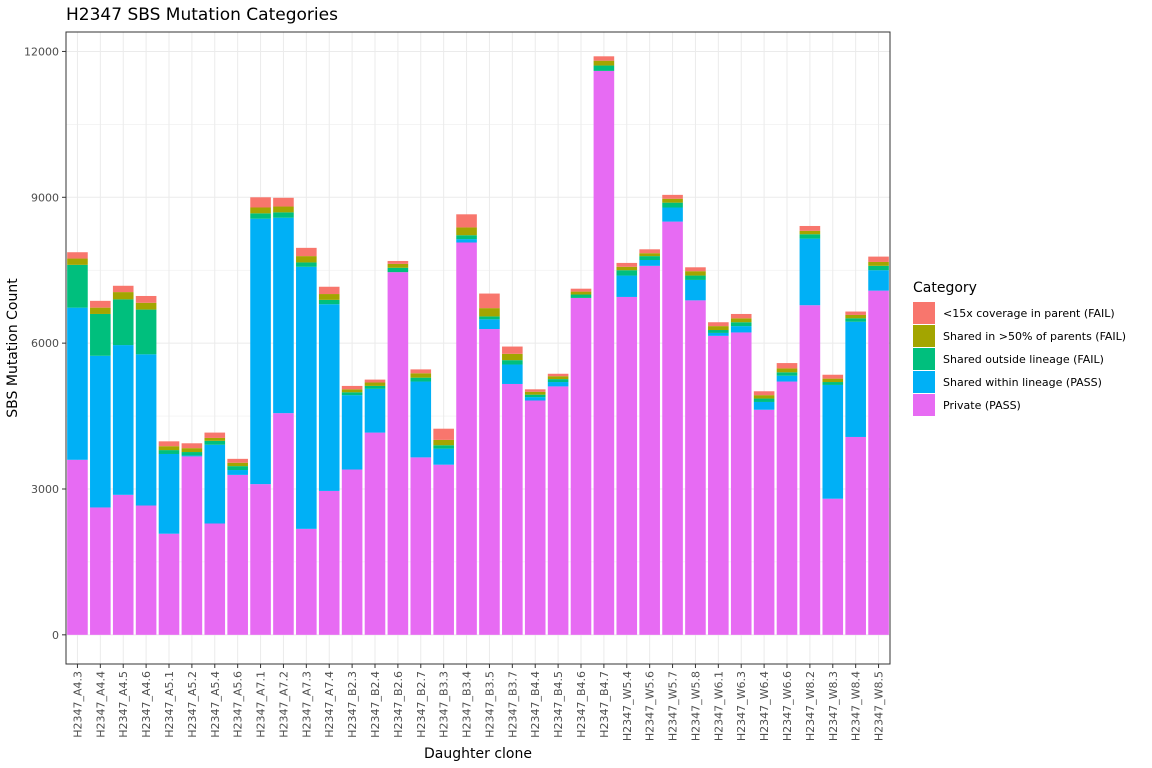  Describe the element at coordinates (1022, 382) in the screenshot. I see `legend-label: Shared within lineage (PASS)` at that location.